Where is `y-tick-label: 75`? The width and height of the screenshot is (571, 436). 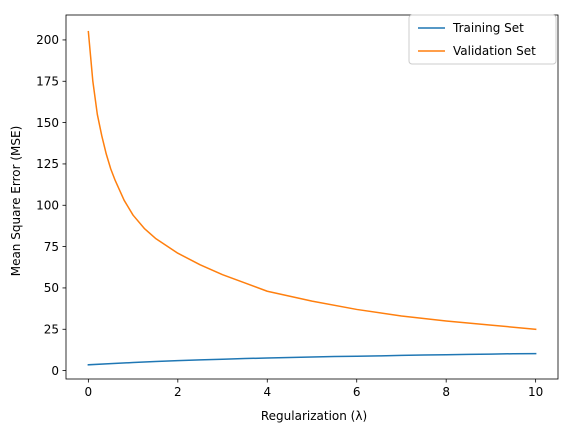 y-tick-label: 75 is located at coordinates (51, 247).